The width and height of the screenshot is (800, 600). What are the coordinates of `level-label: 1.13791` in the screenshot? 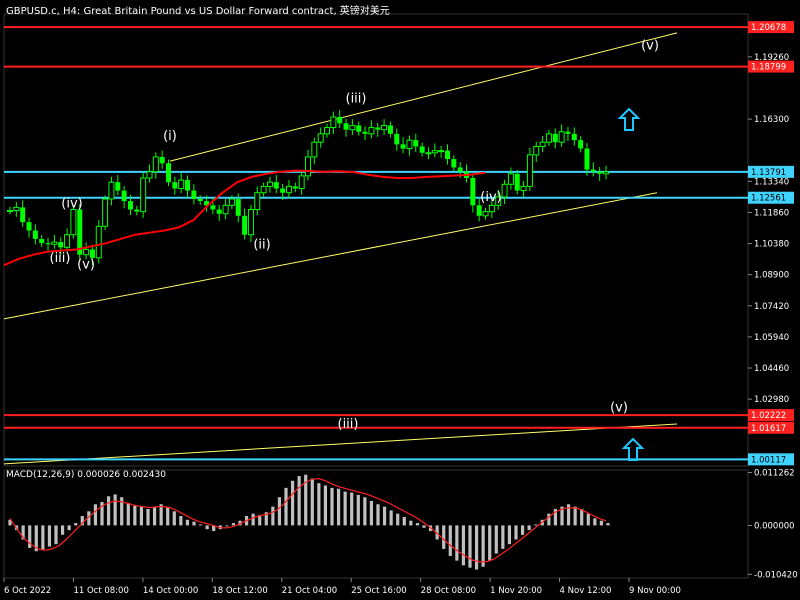 It's located at (768, 173).